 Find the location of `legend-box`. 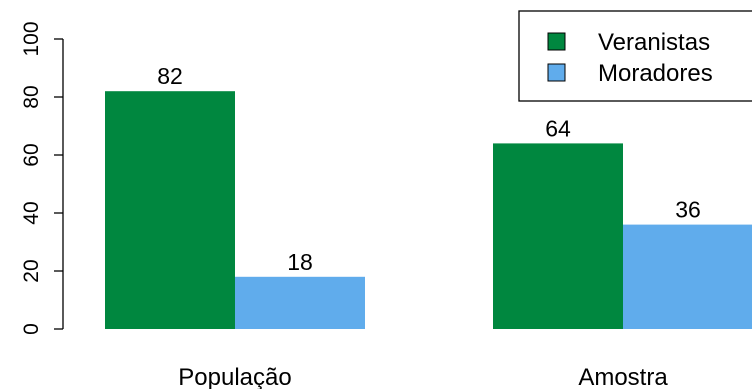

legend-box is located at coordinates (635, 56).